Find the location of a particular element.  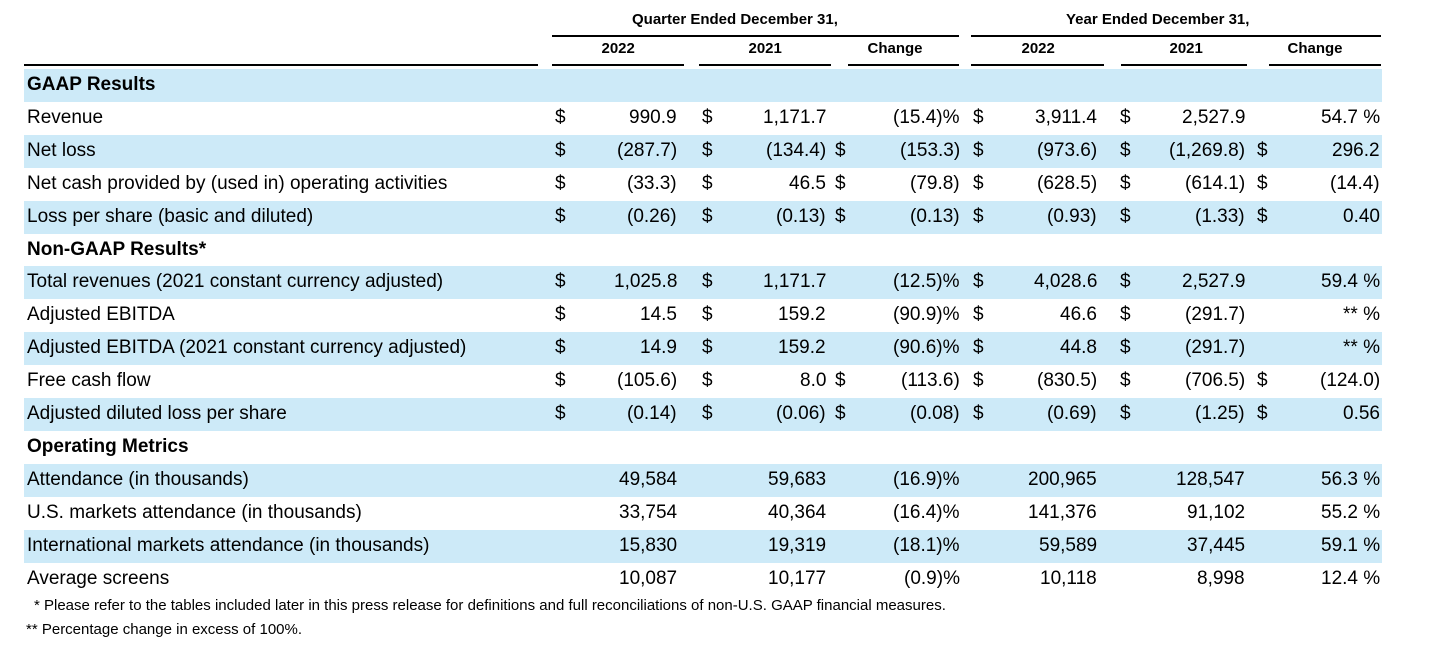

table-cell-value: (79.8) is located at coordinates (935, 183).